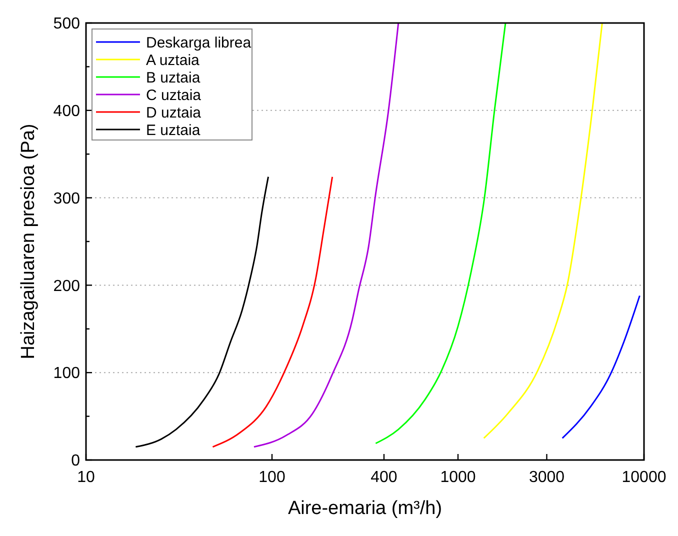  I want to click on legend-label: C uztaia, so click(174, 95).